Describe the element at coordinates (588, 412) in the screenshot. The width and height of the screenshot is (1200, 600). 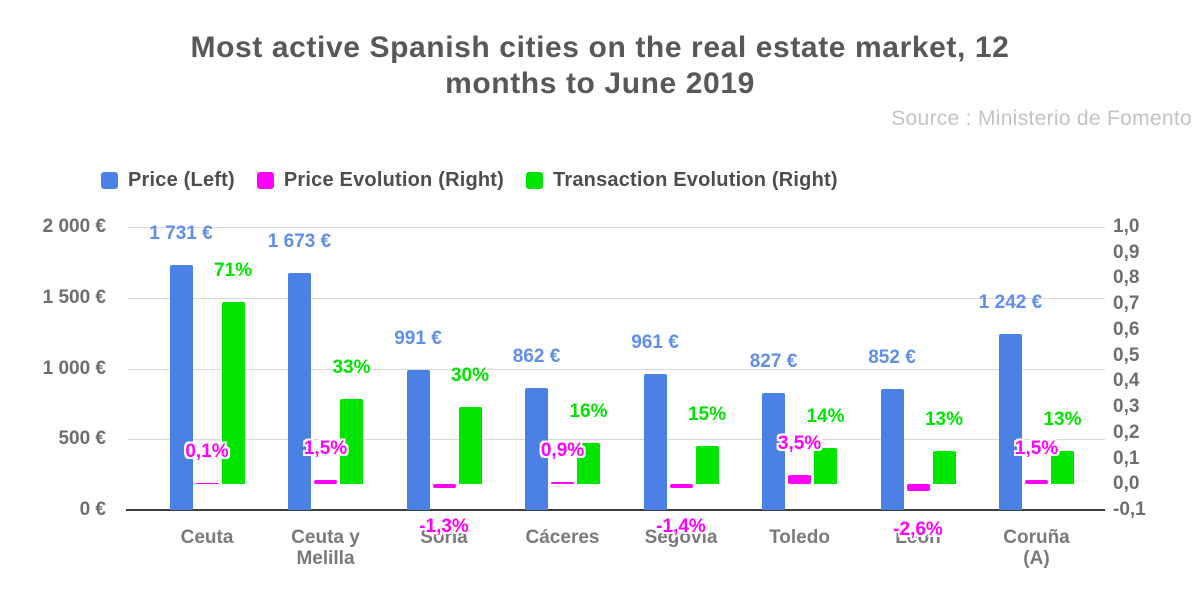
I see `transaction-evolution-value-label: 16%` at that location.